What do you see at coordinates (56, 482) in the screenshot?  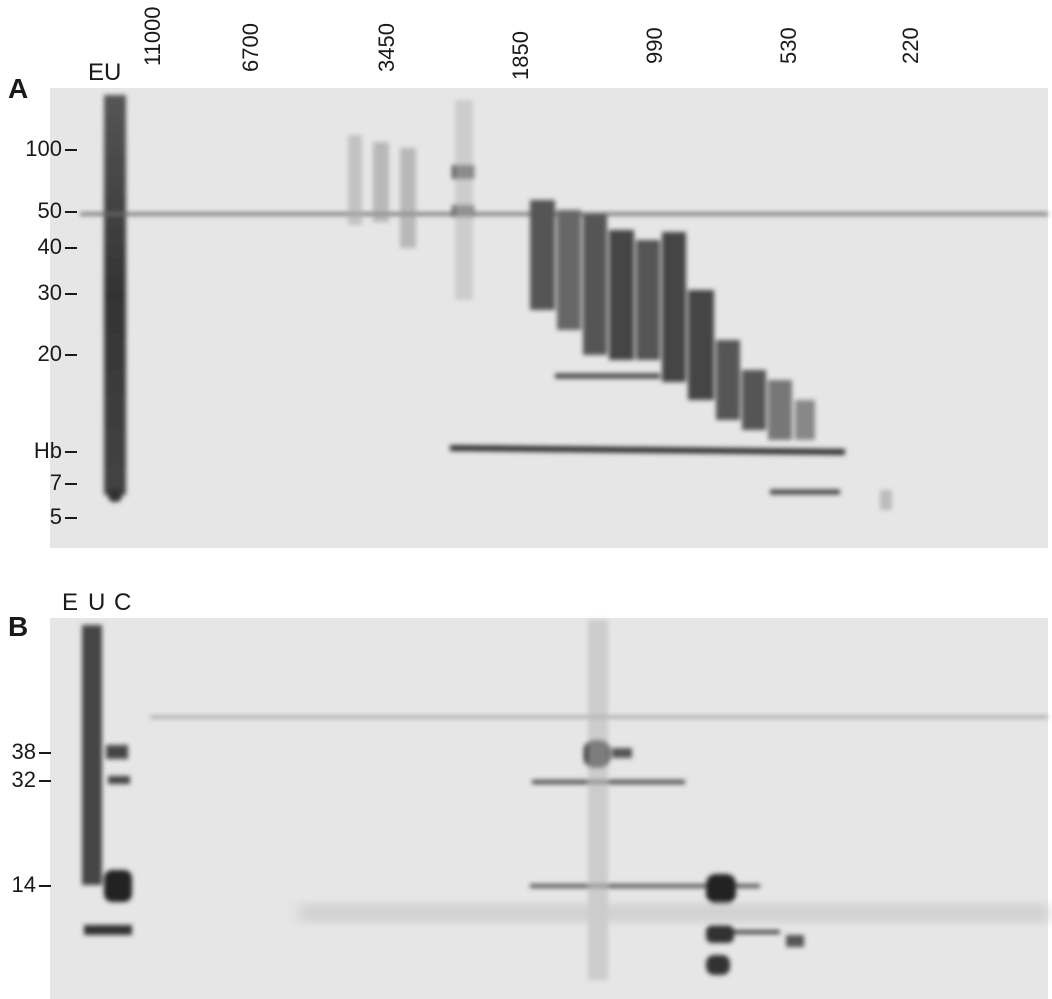 I see `marker-label: 7` at bounding box center [56, 482].